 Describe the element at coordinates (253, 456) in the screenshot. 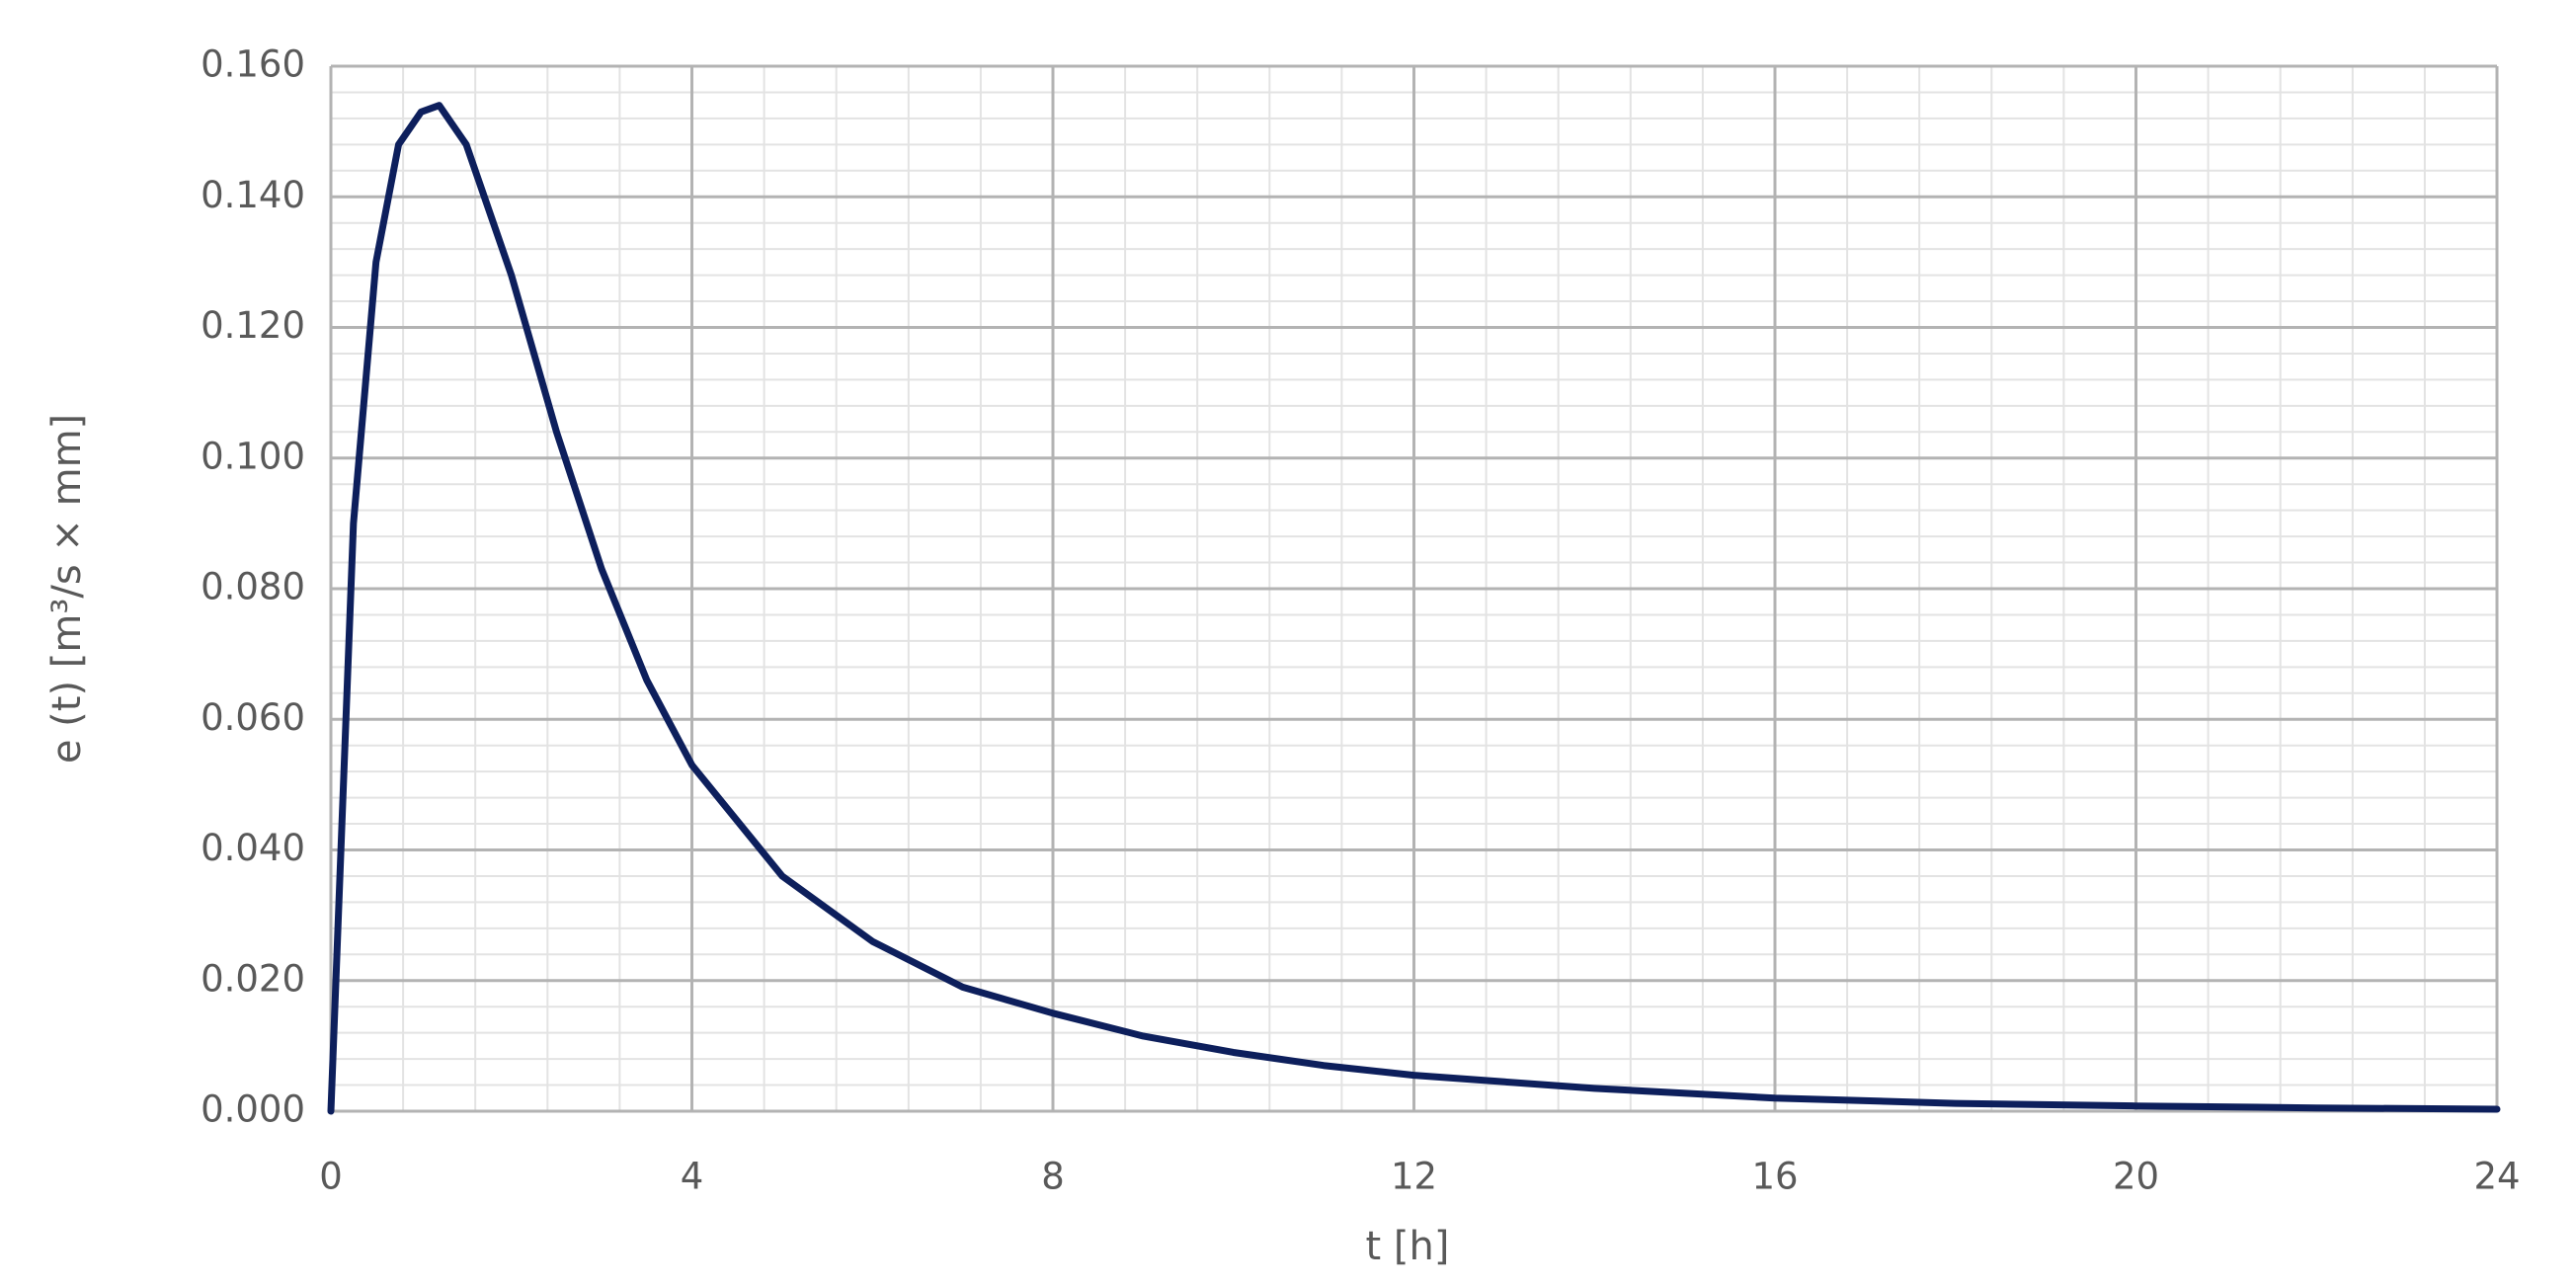

I see `y-tick-label: 0.100` at that location.